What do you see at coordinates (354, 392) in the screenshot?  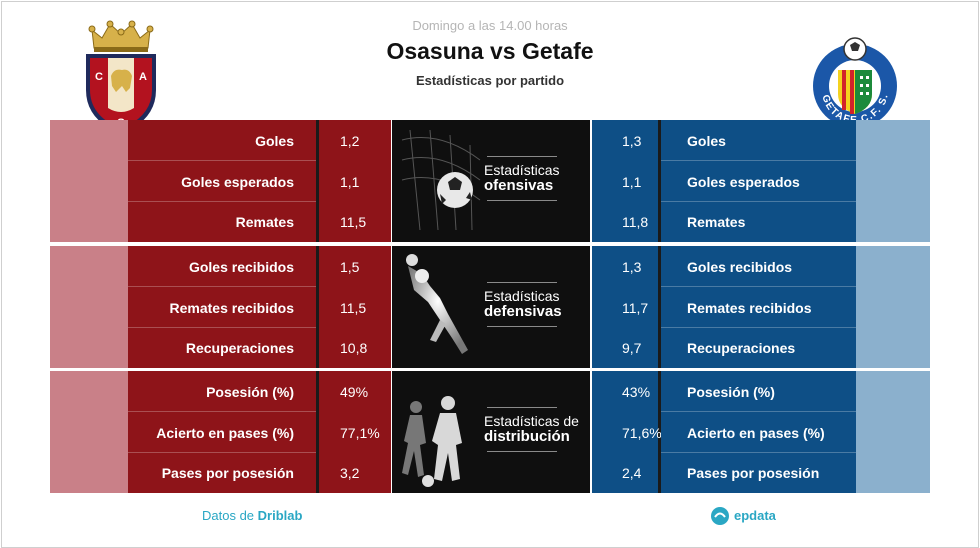 I see `home-value: 49%` at bounding box center [354, 392].